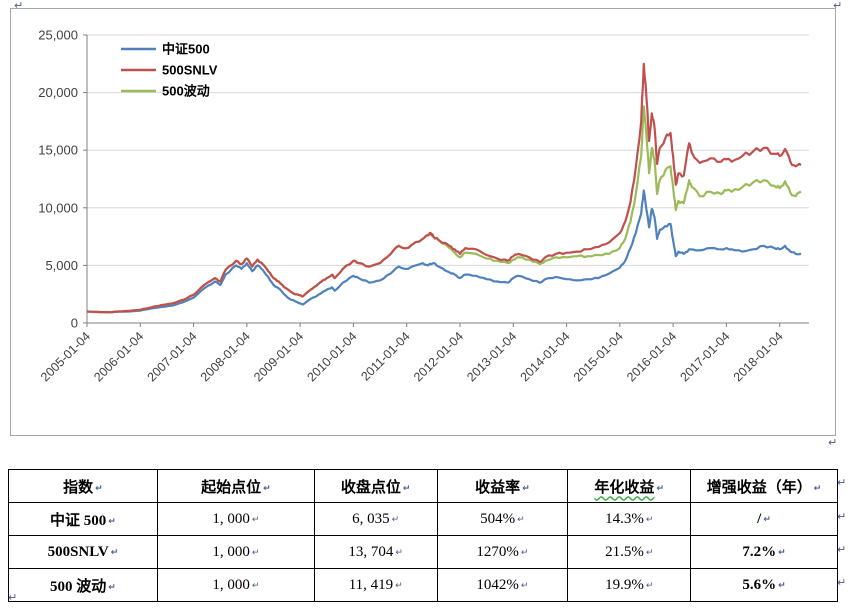  I want to click on cell-excess-return: / ↵, so click(764, 519).